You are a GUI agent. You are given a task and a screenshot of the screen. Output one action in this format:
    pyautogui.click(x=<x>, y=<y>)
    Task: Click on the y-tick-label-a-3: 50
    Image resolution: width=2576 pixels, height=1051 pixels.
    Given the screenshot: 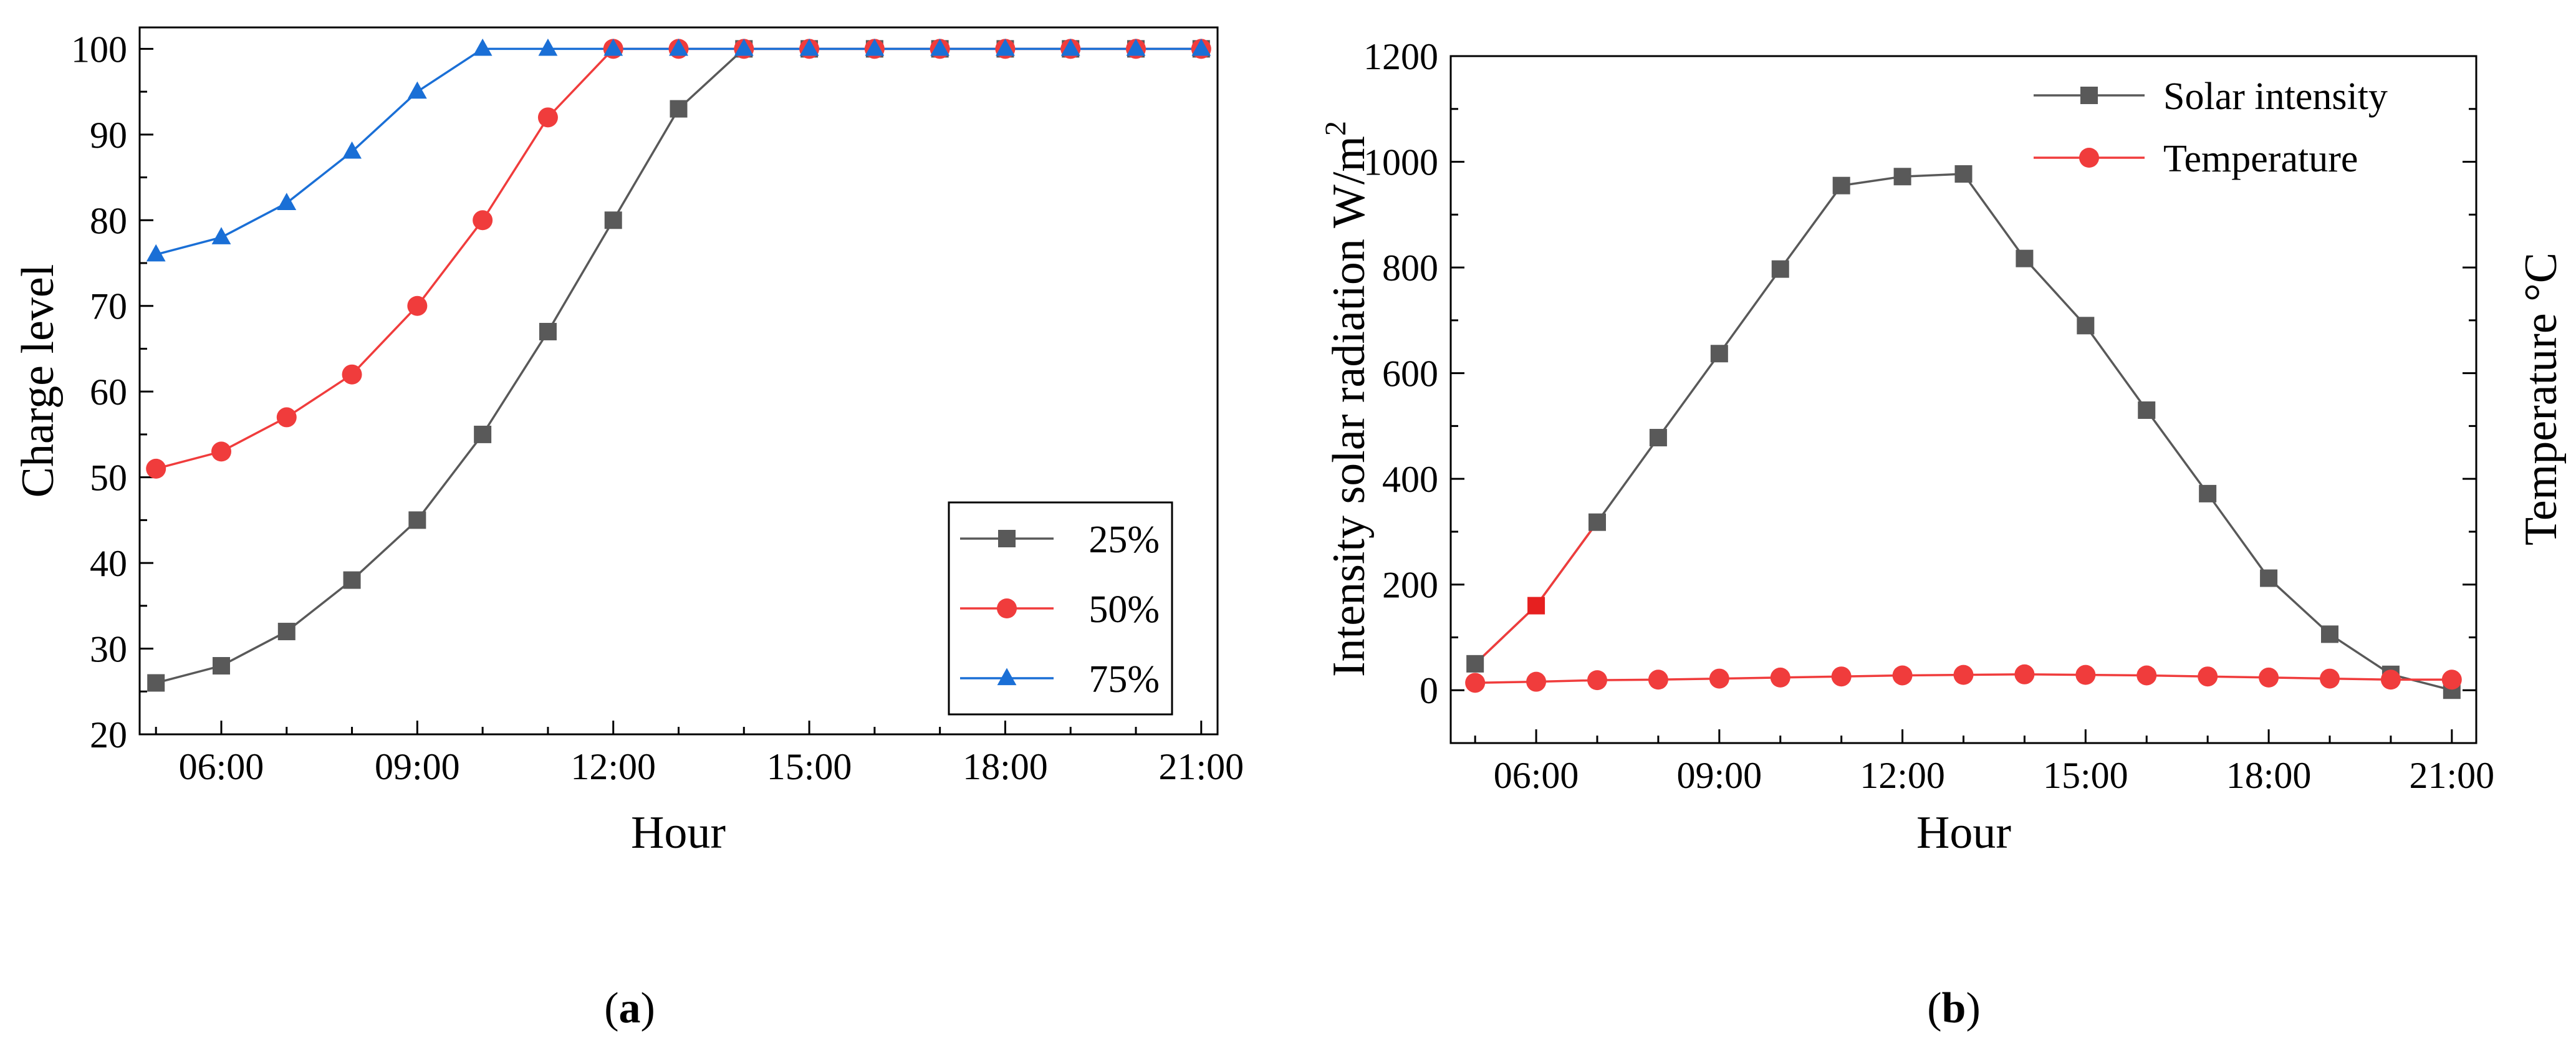 What is the action you would take?
    pyautogui.click(x=108, y=479)
    